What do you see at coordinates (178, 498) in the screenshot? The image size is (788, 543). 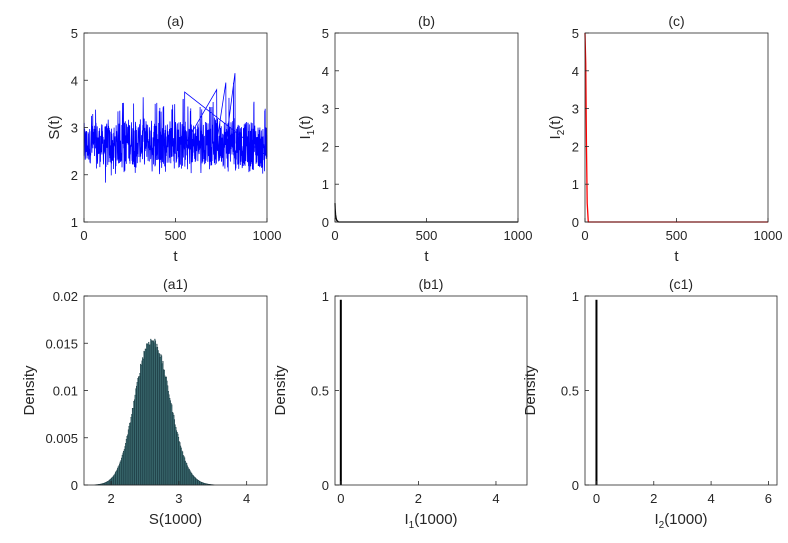 I see `x-tick-label: 3` at bounding box center [178, 498].